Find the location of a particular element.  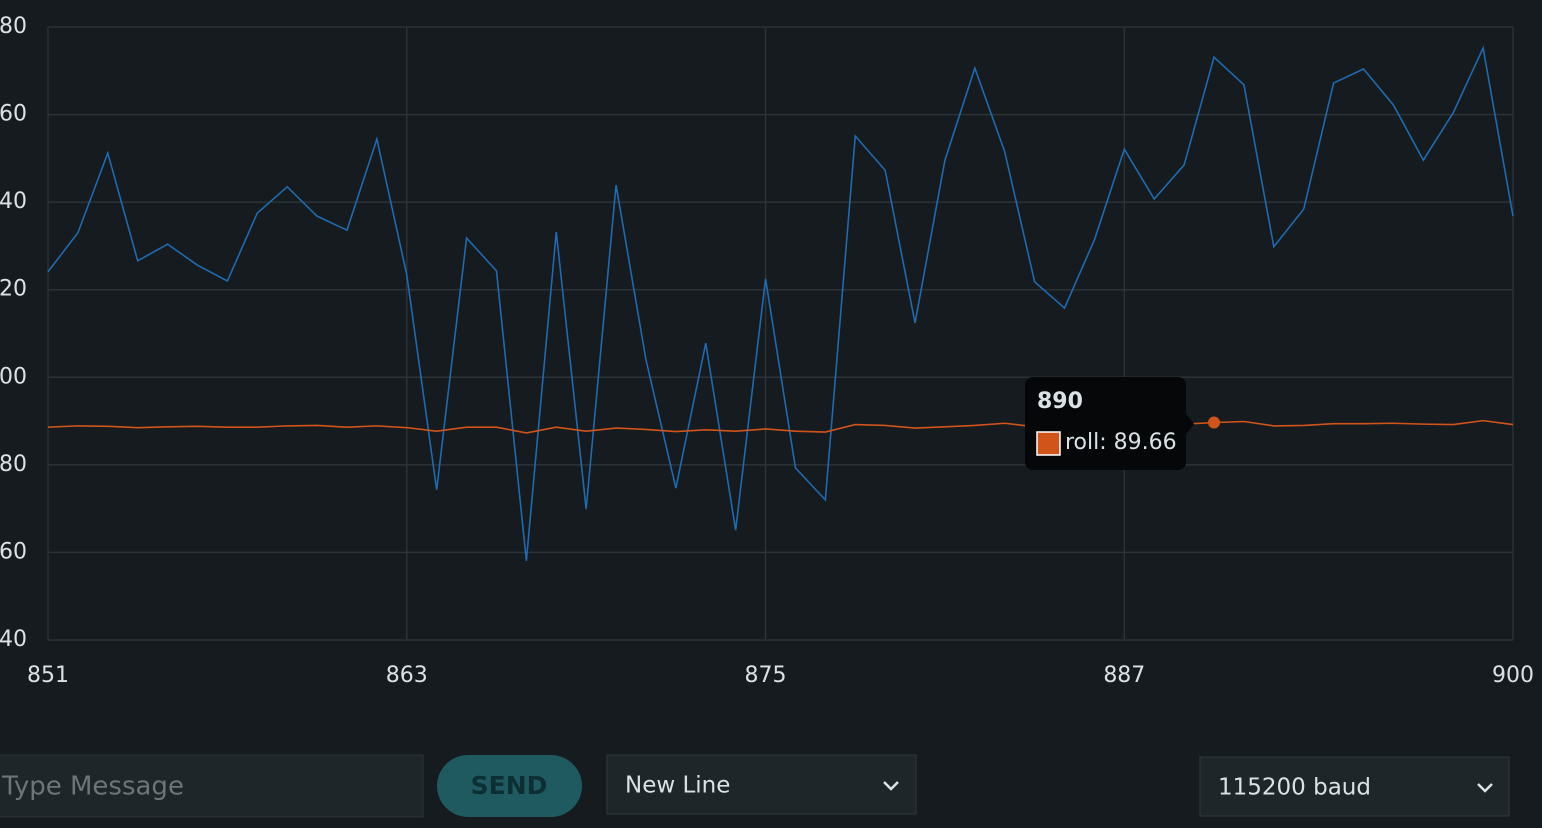

x-tick-label: 875 is located at coordinates (766, 675).